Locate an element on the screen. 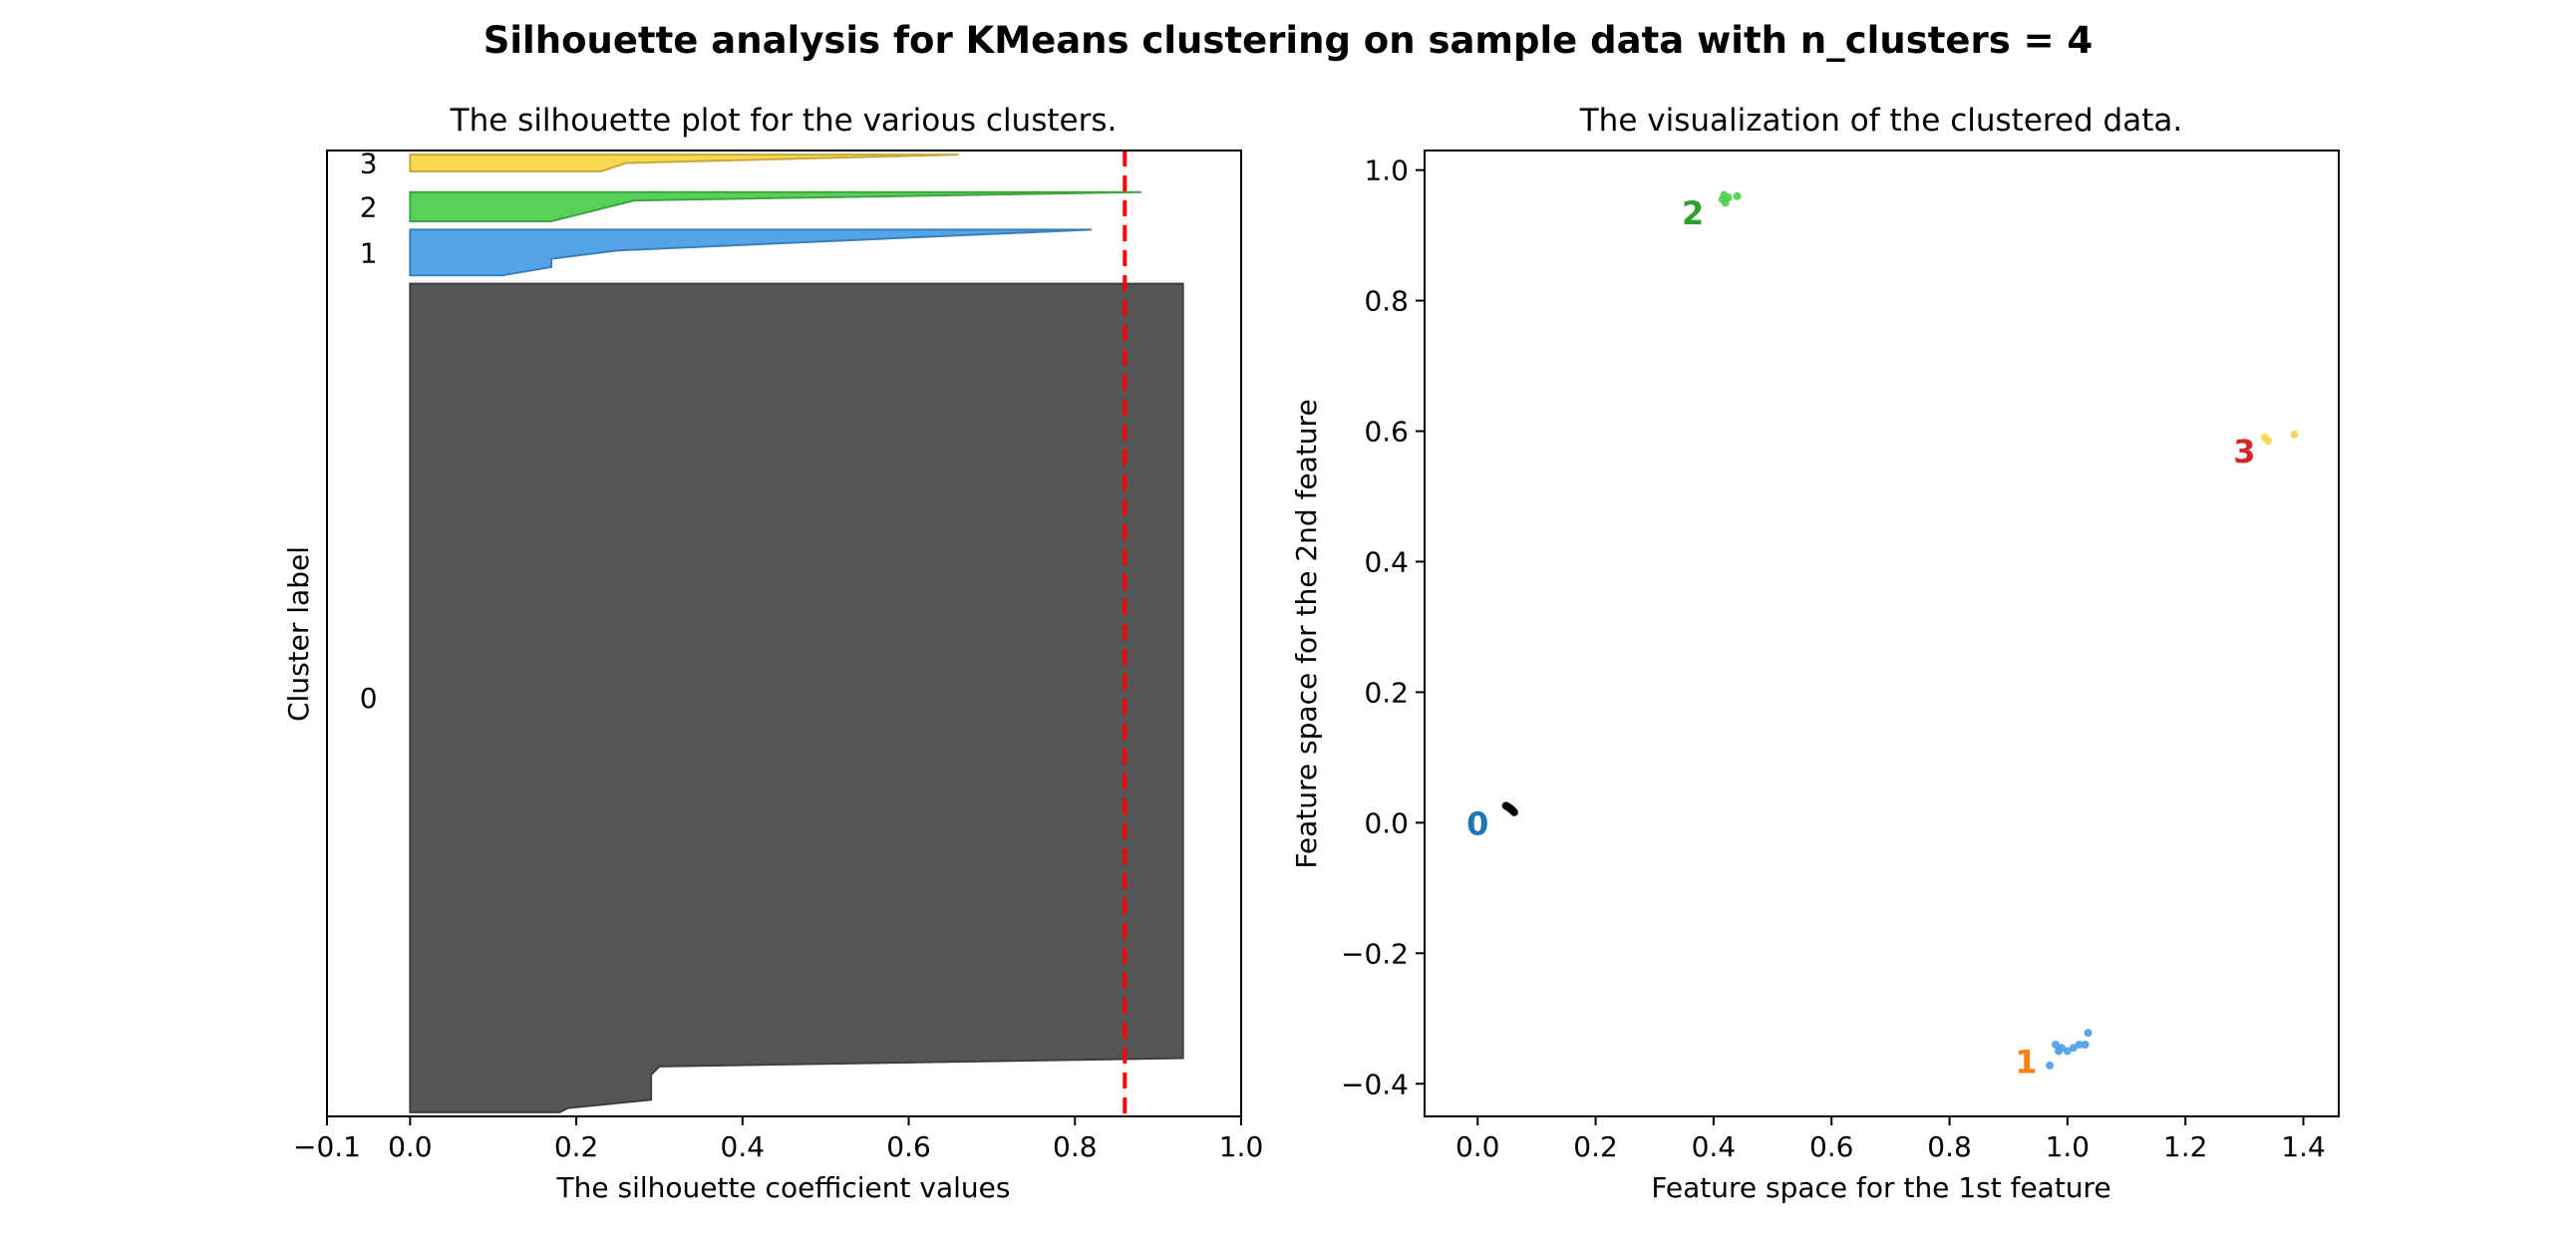  silhouette-cluster-label-0: 0 is located at coordinates (369, 699).